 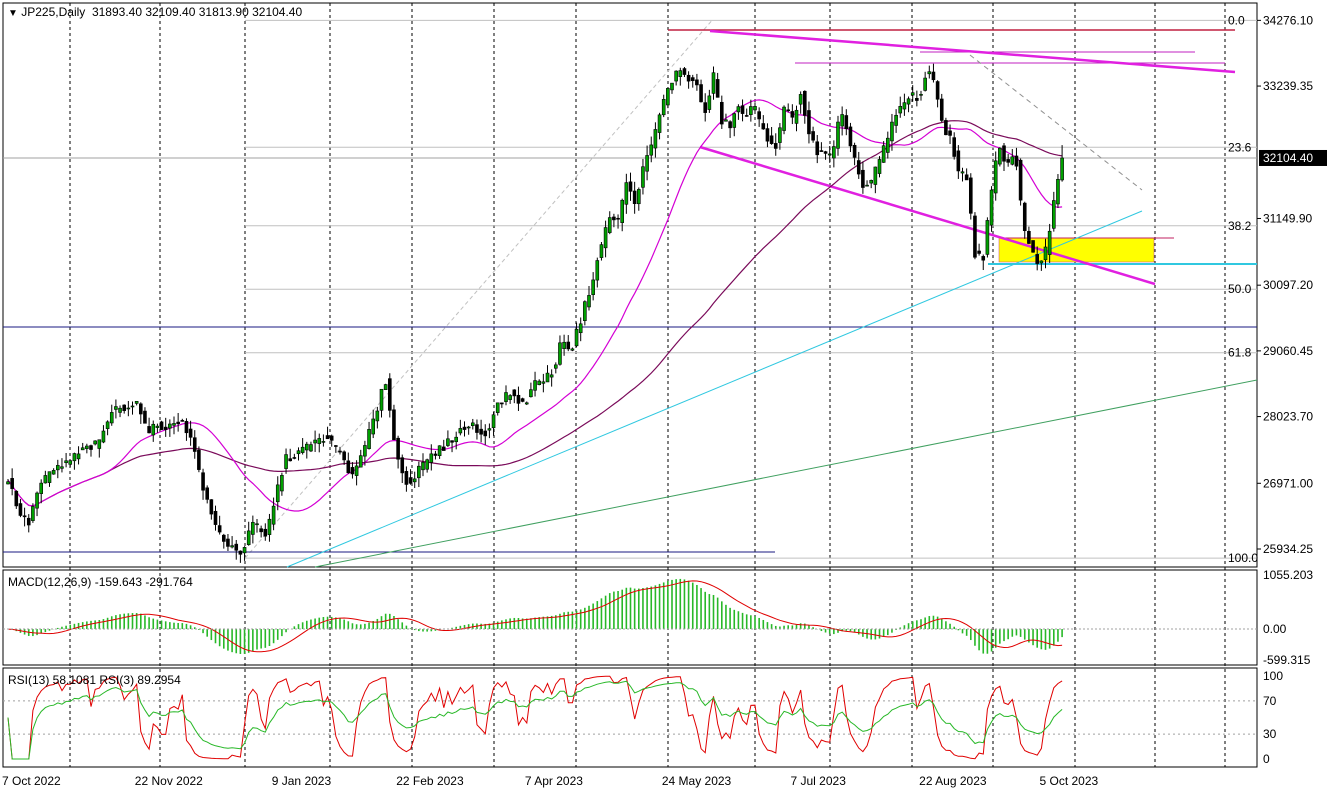 I want to click on dropdown-triangle-icon: ▼, so click(x=13, y=13).